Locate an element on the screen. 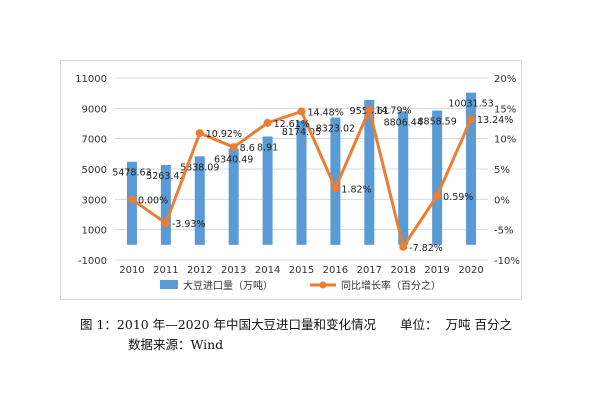 The width and height of the screenshot is (600, 400). bar-data-label: 5838.09 is located at coordinates (199, 167).